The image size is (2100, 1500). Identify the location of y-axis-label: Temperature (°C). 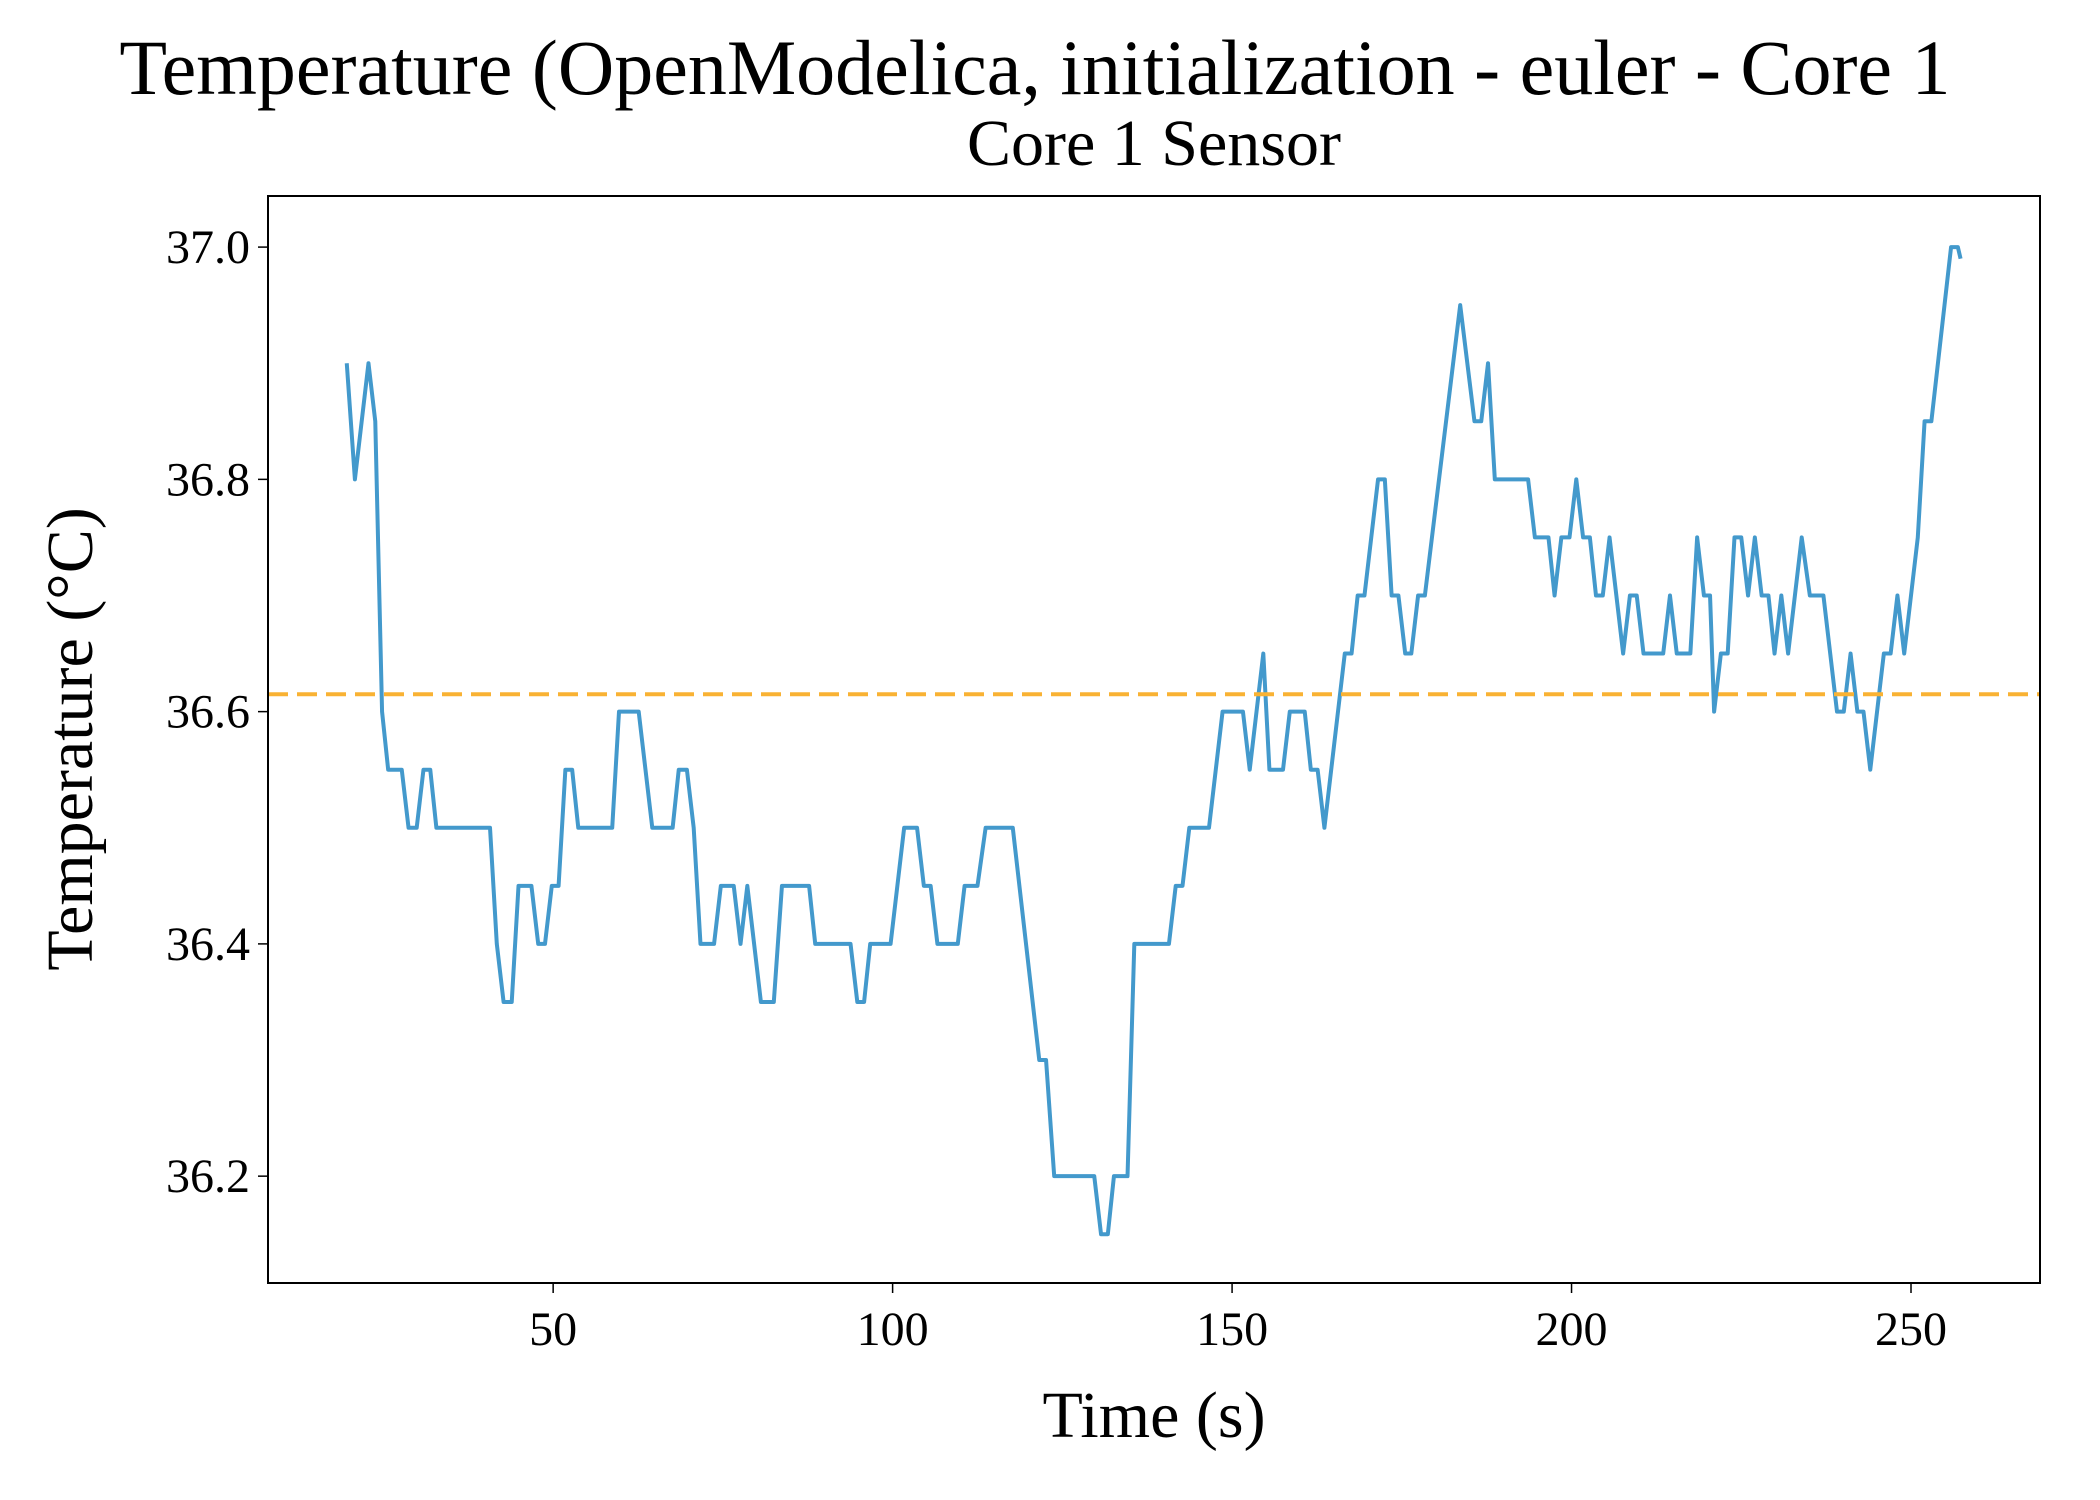
(70, 738).